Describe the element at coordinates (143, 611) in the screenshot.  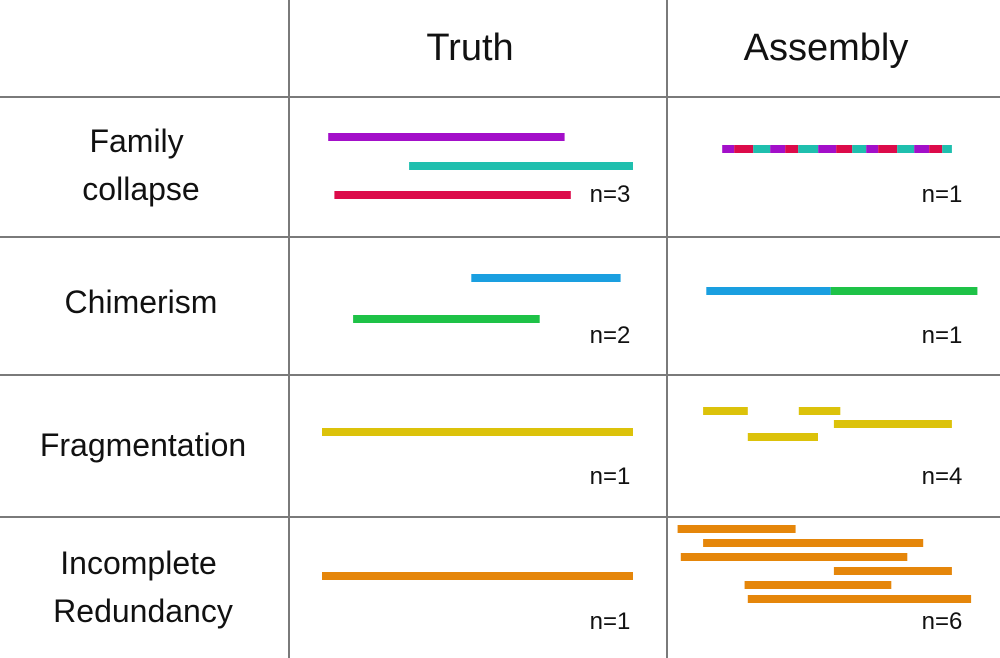
I see `row-label-redundancy-line-2: Redundancy` at that location.